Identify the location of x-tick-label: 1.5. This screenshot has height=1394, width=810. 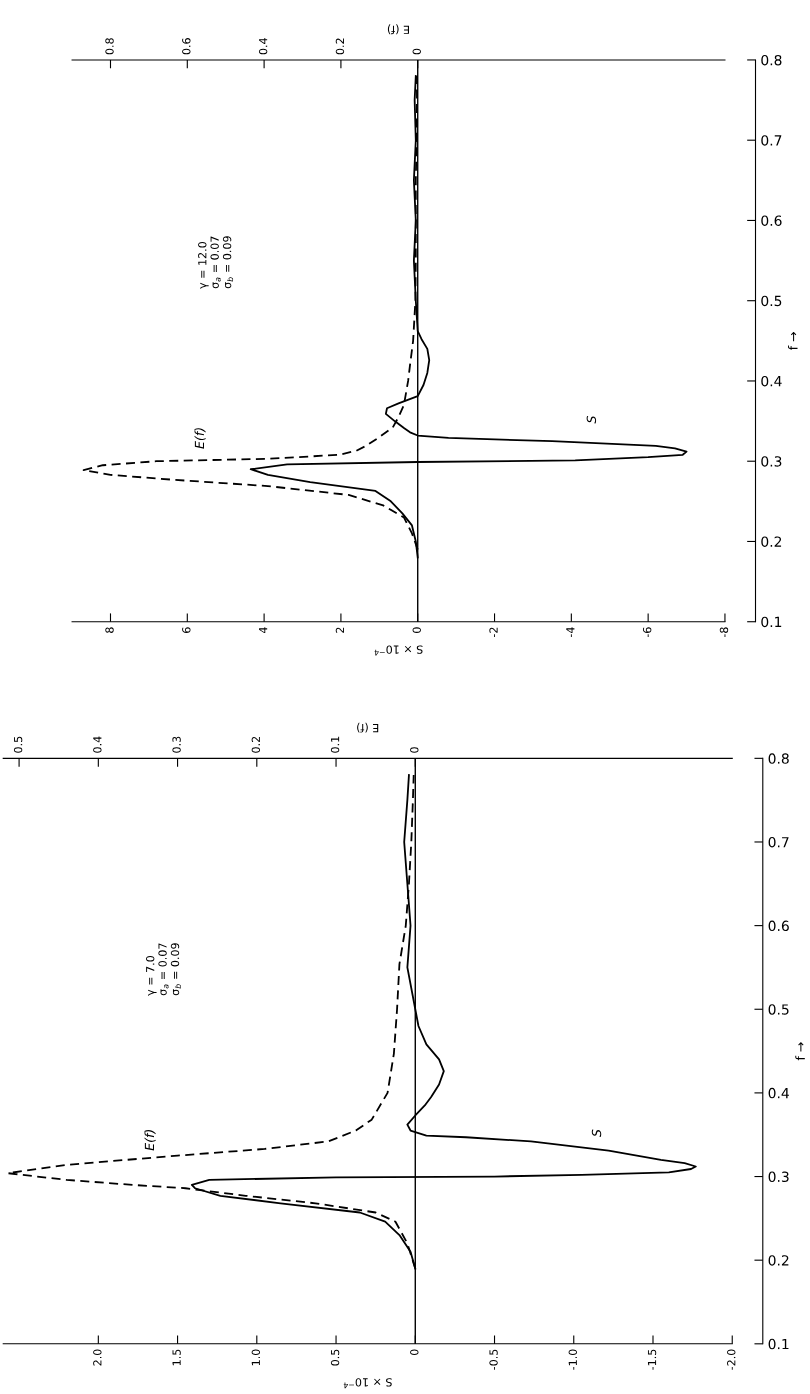
(176, 1357).